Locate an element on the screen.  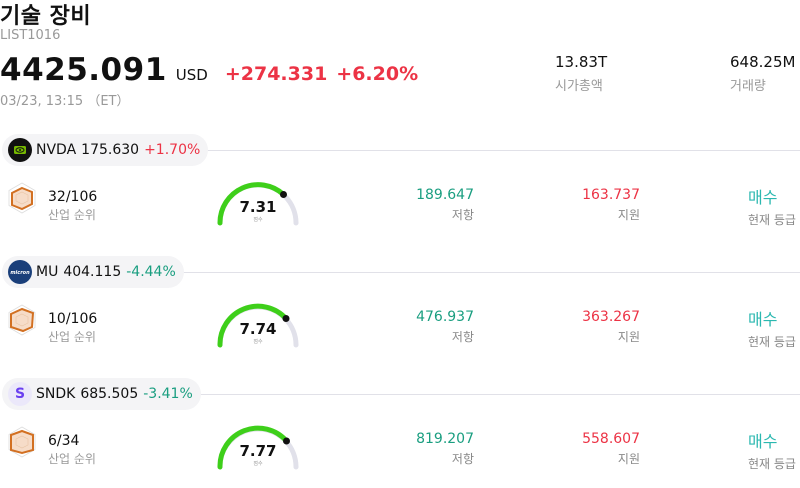
score-value: 7.31 is located at coordinates (258, 207).